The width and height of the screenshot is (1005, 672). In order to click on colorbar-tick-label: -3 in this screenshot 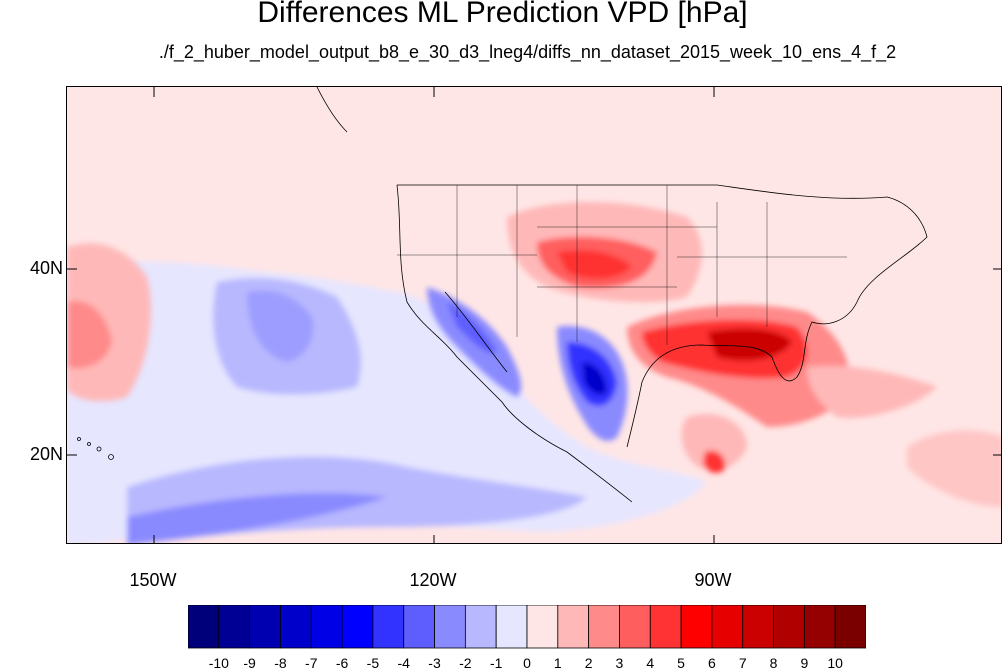, I will do `click(434, 663)`.